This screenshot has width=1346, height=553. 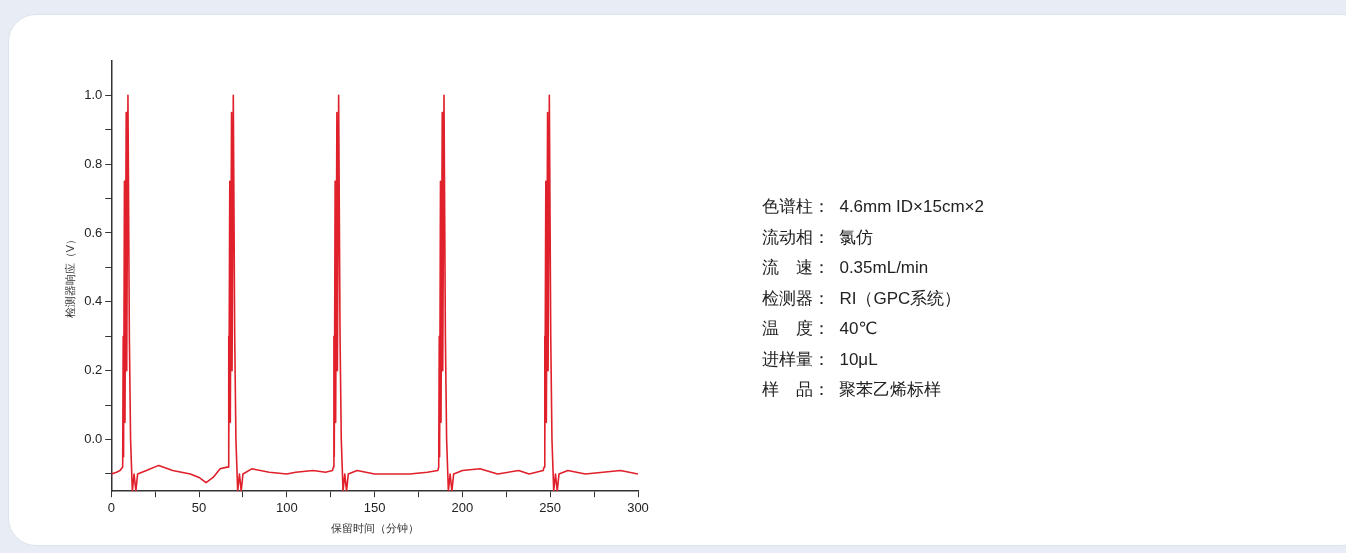 What do you see at coordinates (93, 439) in the screenshot?
I see `y-tick-label: 0.0` at bounding box center [93, 439].